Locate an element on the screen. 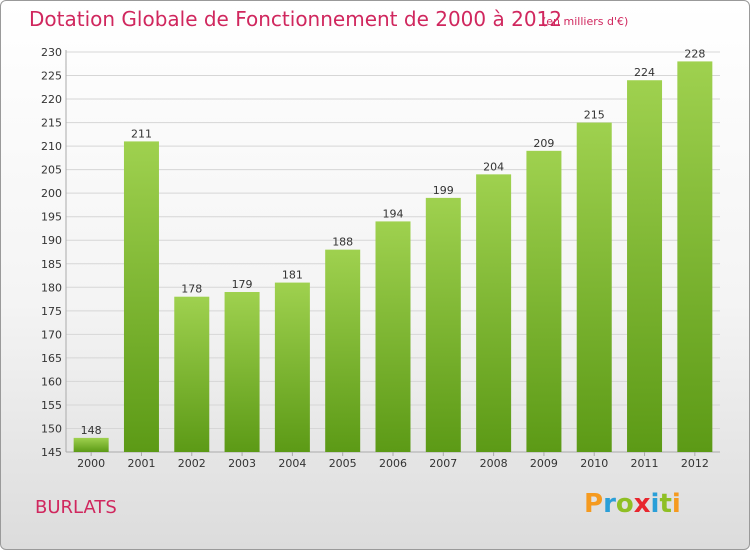 This screenshot has width=750, height=550. data-label: 179 is located at coordinates (242, 284).